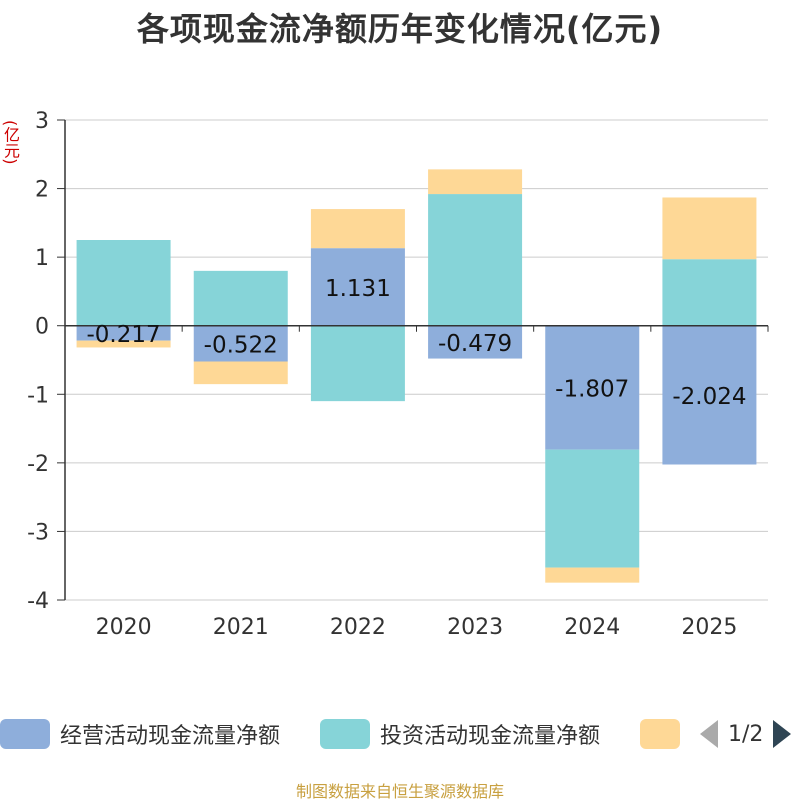  Describe the element at coordinates (490, 736) in the screenshot. I see `legend-label-investing: 投资活动现金流量净额` at that location.